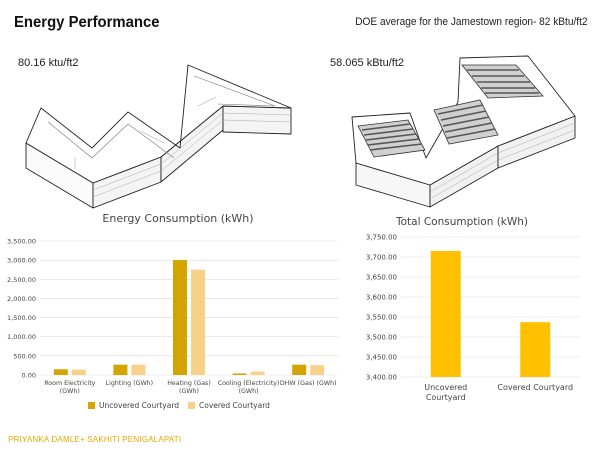 This screenshot has width=600, height=450. Describe the element at coordinates (367, 63) in the screenshot. I see `covered-eui-label: 58.065 kBtu/ft2` at that location.